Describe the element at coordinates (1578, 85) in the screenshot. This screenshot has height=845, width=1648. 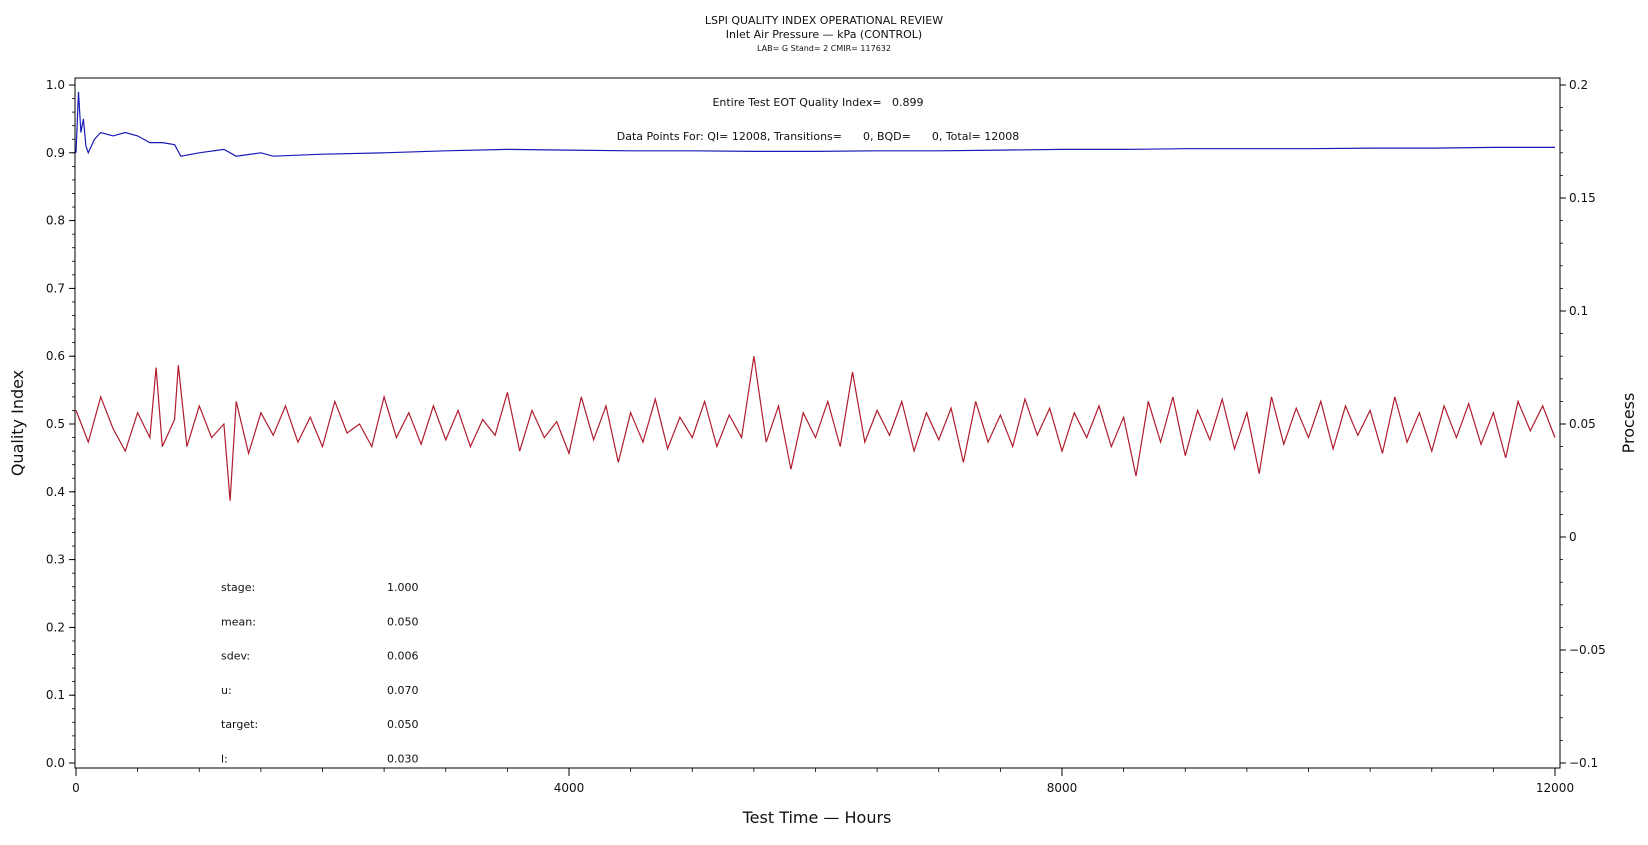
I see `y2-tick-label: 0.2` at that location.